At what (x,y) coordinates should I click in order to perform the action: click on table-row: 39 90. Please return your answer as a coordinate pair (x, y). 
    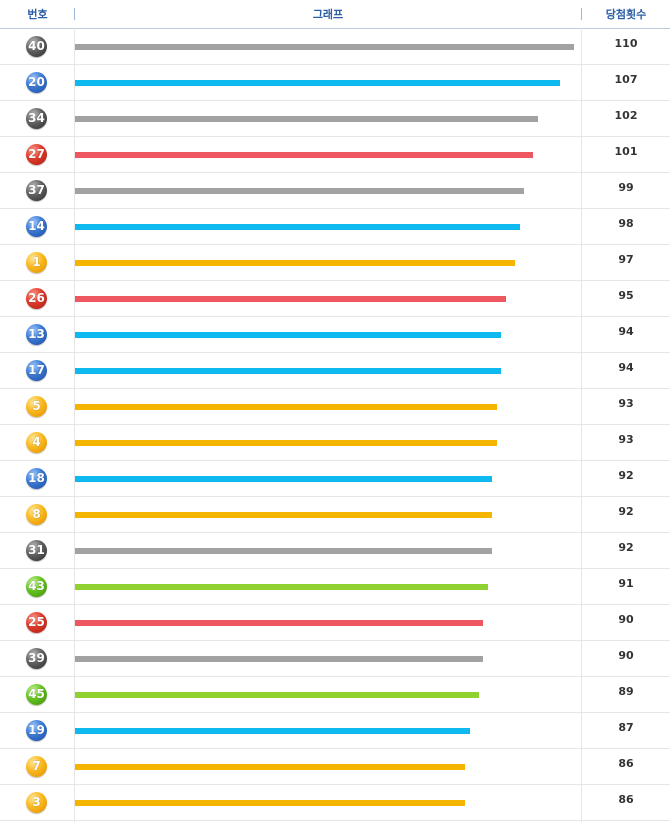
    Looking at the image, I should click on (335, 659).